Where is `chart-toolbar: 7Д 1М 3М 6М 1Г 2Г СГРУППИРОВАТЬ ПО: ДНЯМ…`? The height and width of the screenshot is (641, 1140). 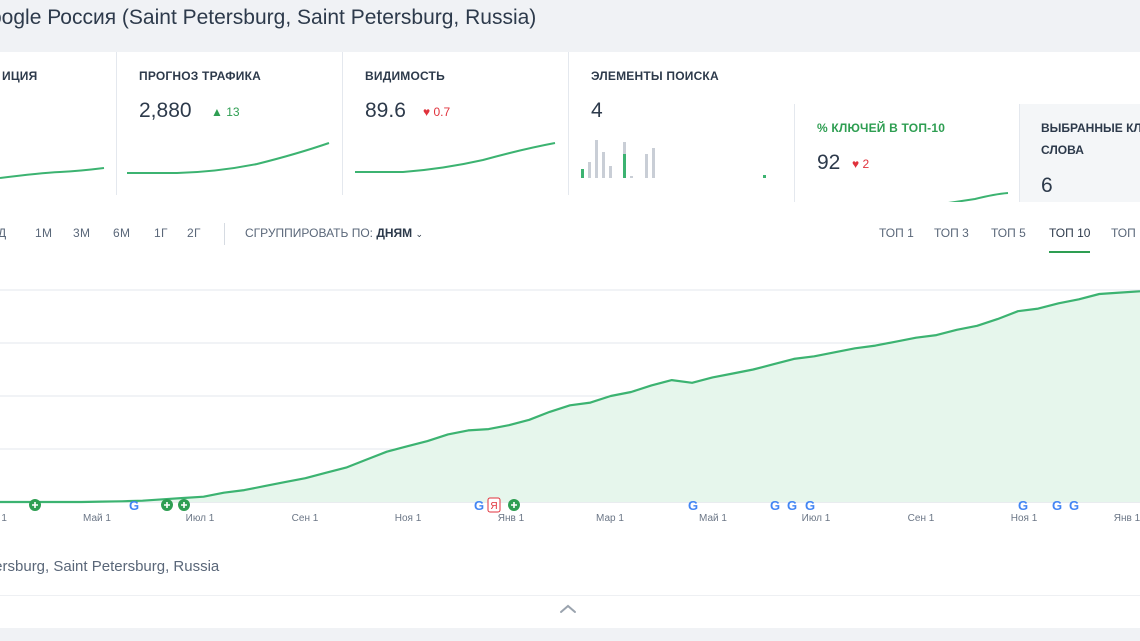
chart-toolbar: 7Д 1М 3М 6М 1Г 2Г СГРУППИРОВАТЬ ПО: ДНЯМ… is located at coordinates (570, 232).